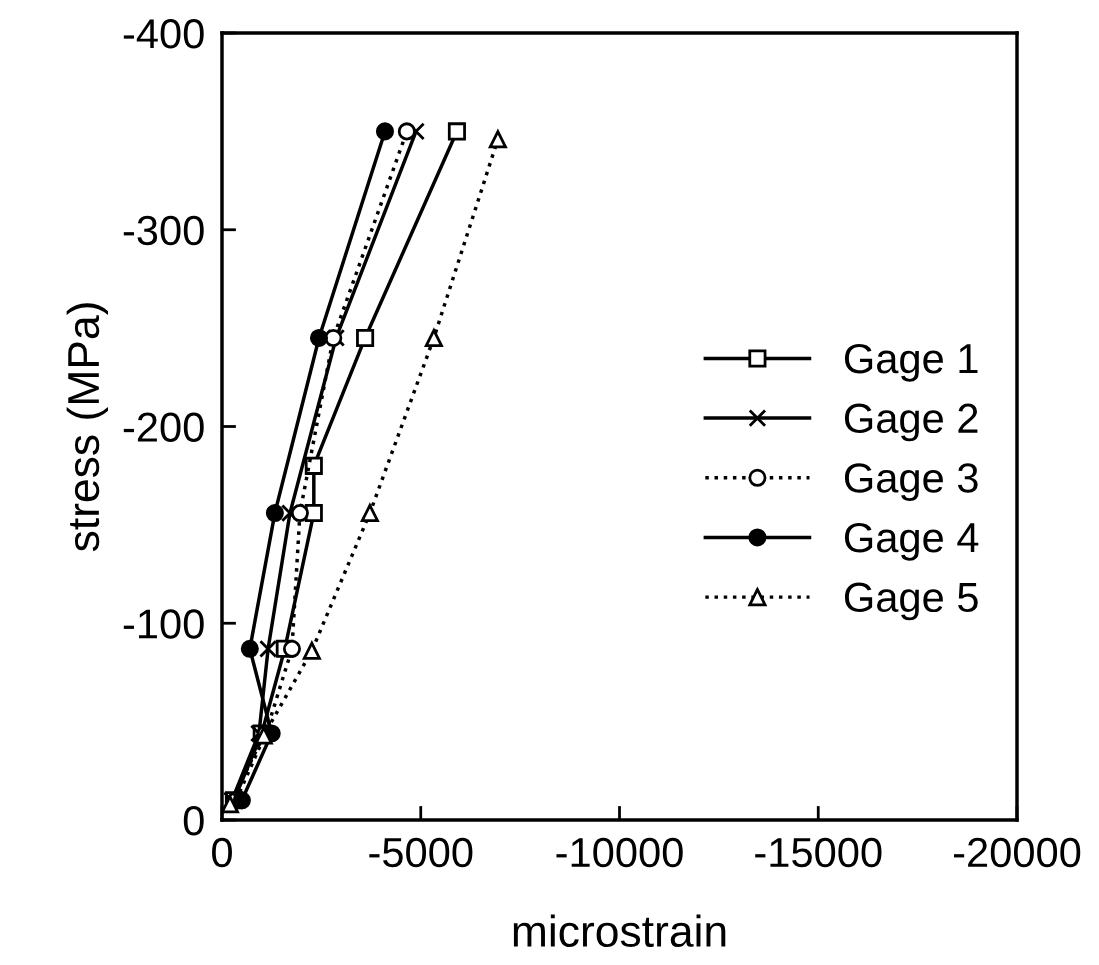  Describe the element at coordinates (911, 422) in the screenshot. I see `legend-label: Gage 2` at that location.